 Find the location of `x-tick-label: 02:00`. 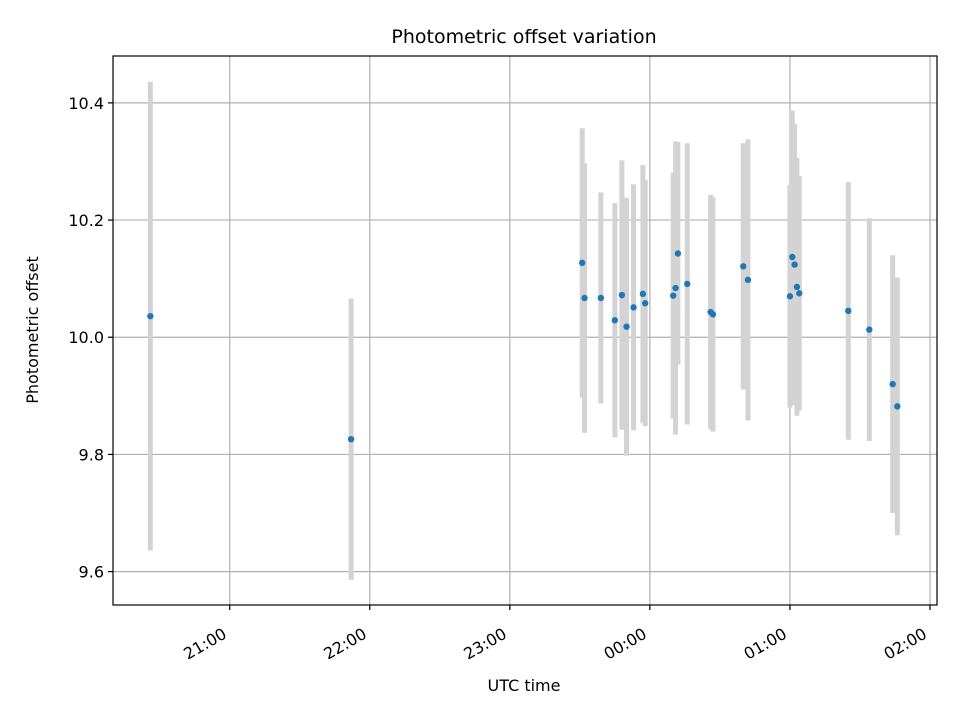

x-tick-label: 02:00 is located at coordinates (905, 644).